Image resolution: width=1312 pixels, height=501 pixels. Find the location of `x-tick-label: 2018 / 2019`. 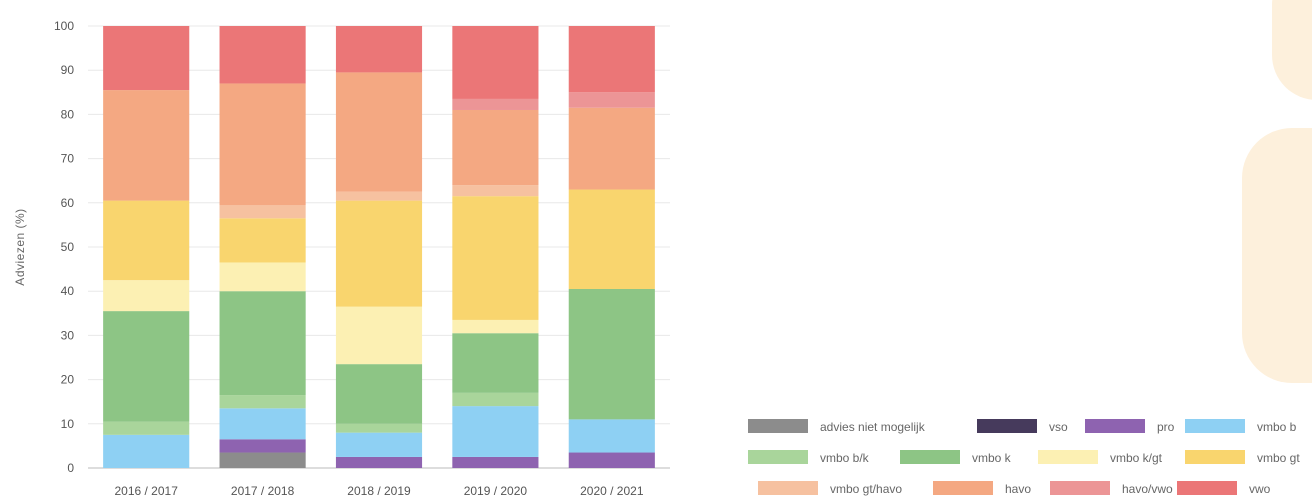

x-tick-label: 2018 / 2019 is located at coordinates (379, 491).